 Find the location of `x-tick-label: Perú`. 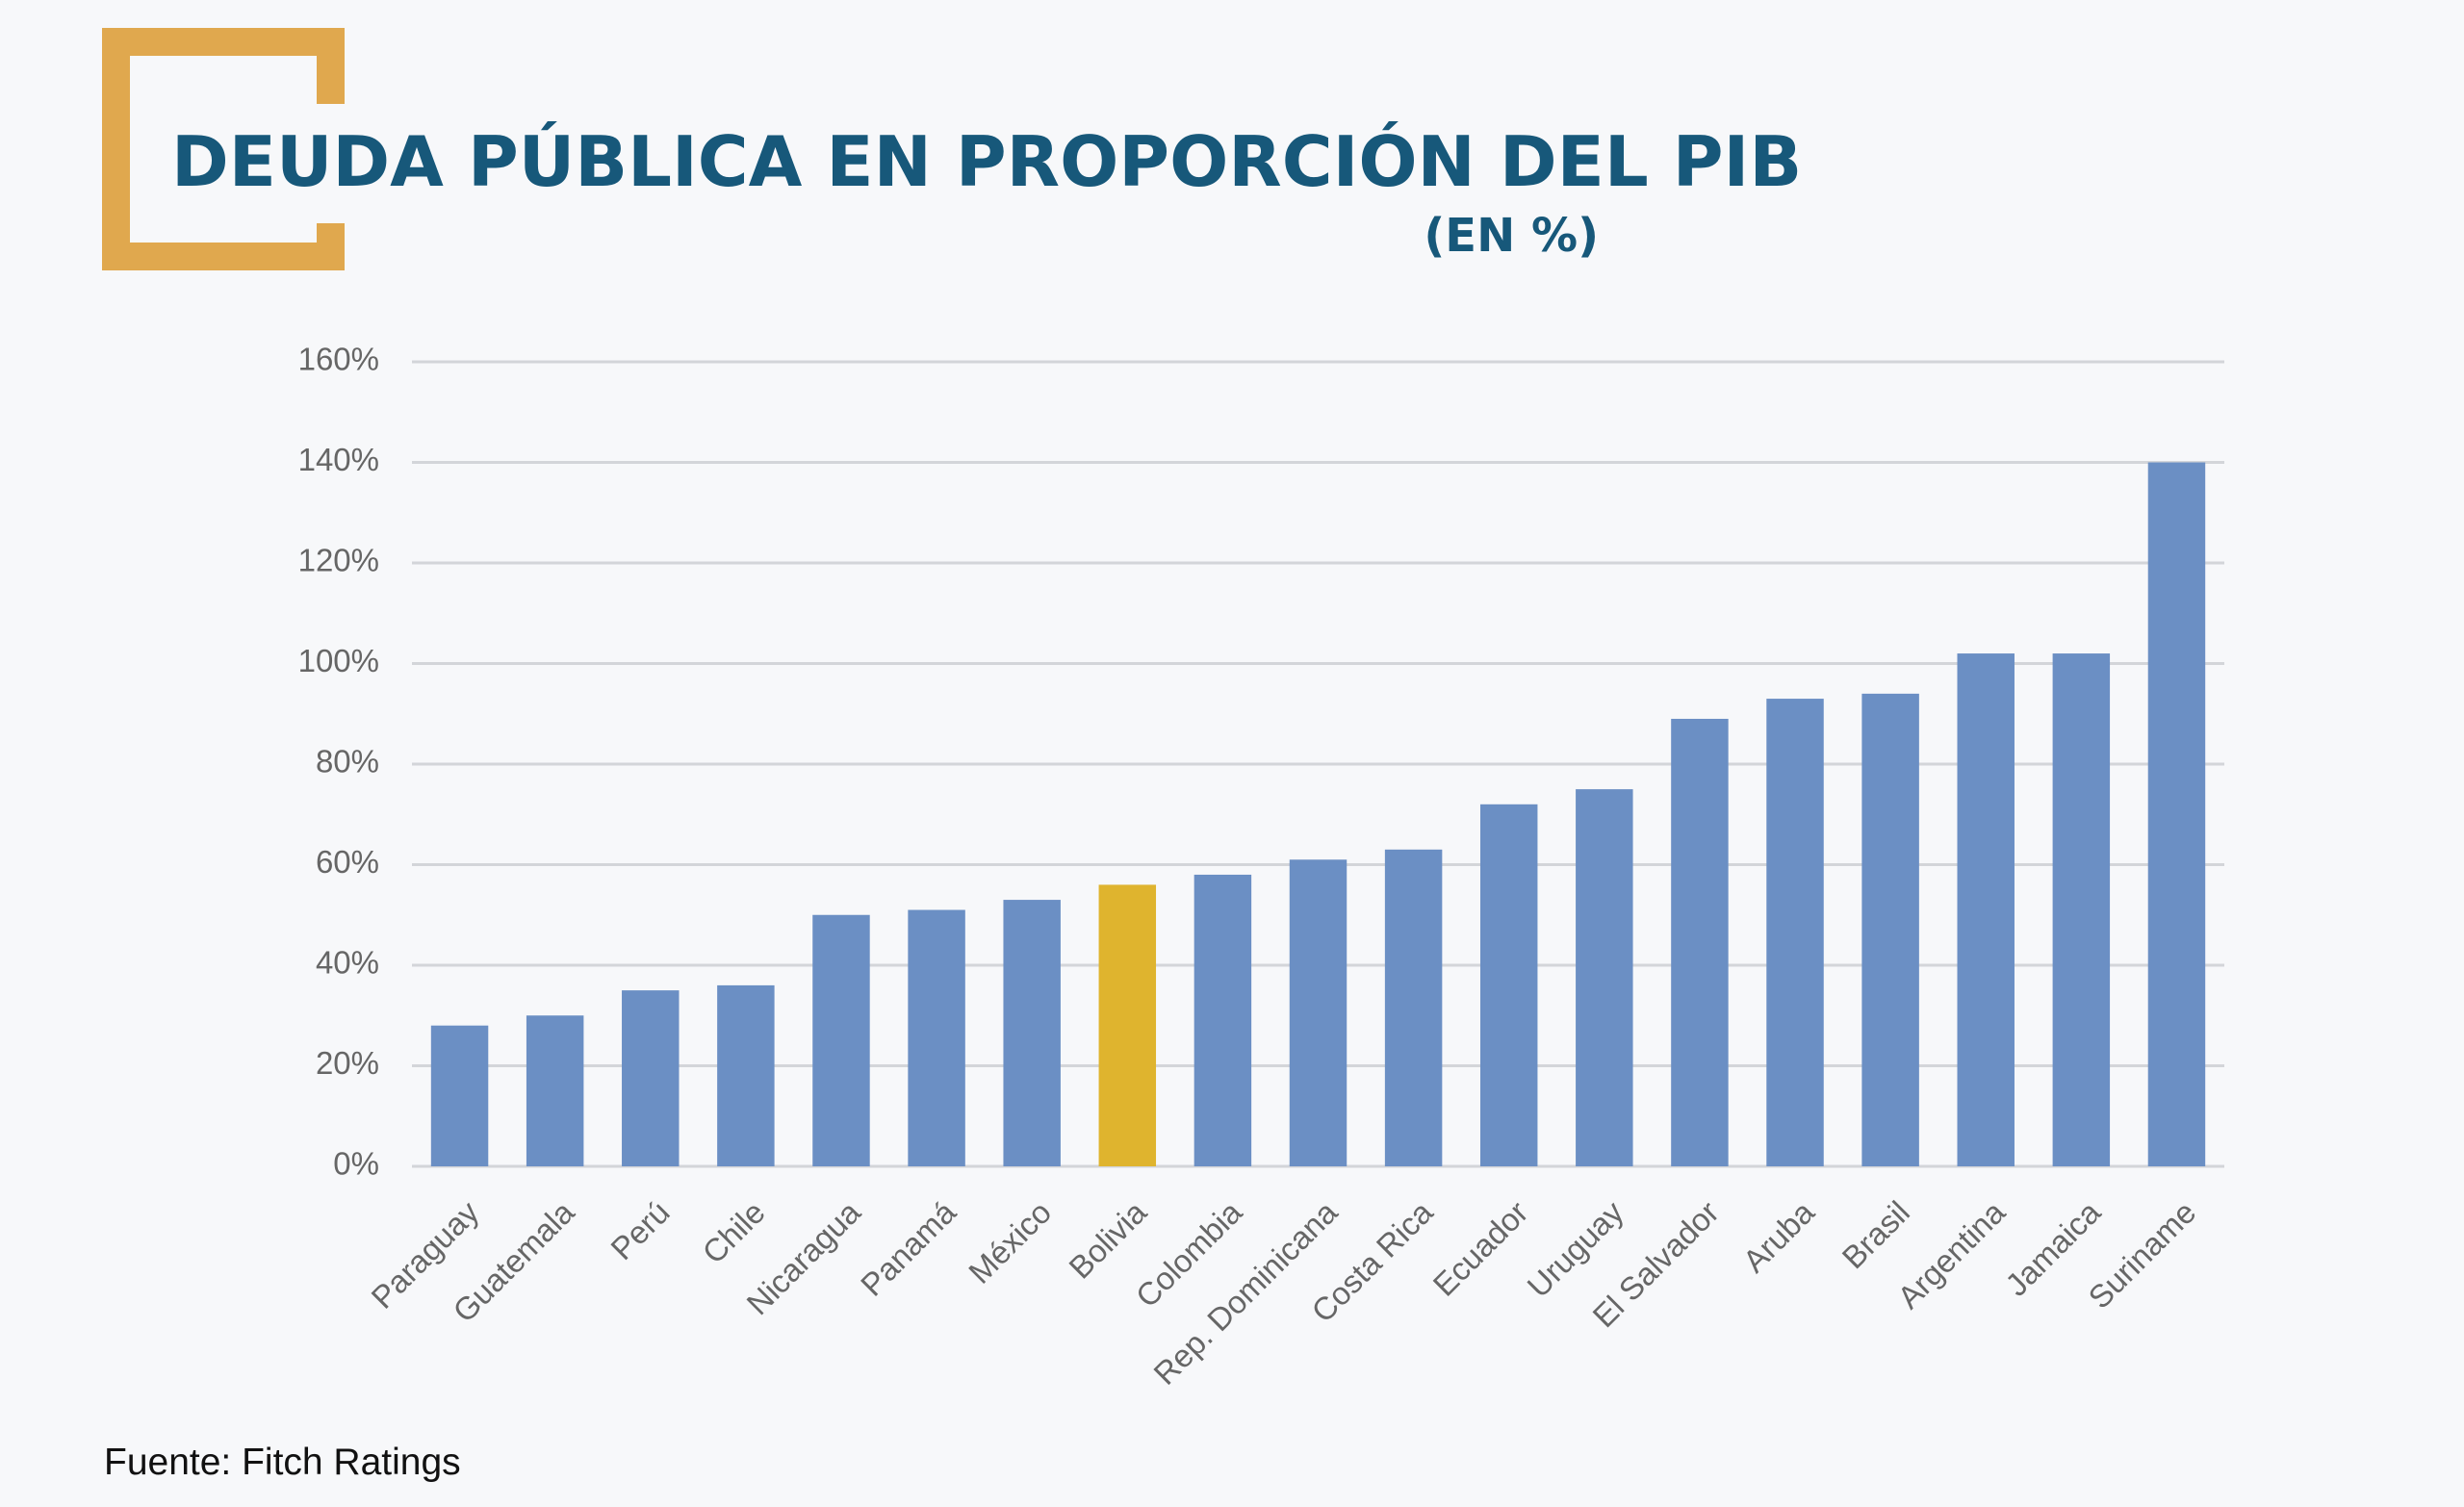

x-tick-label: Perú is located at coordinates (639, 1230).